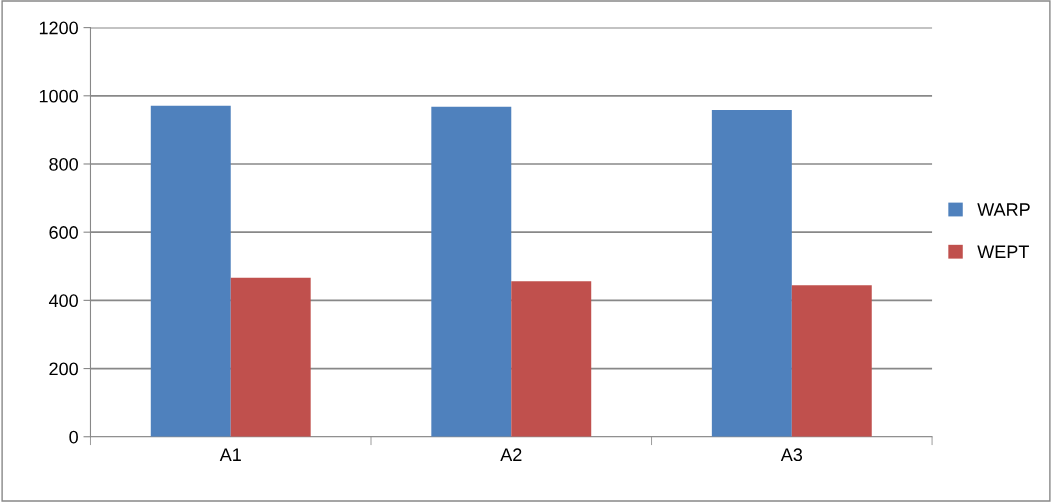 This screenshot has width=1052, height=502. What do you see at coordinates (63, 301) in the screenshot?
I see `y-tick-label: 400` at bounding box center [63, 301].